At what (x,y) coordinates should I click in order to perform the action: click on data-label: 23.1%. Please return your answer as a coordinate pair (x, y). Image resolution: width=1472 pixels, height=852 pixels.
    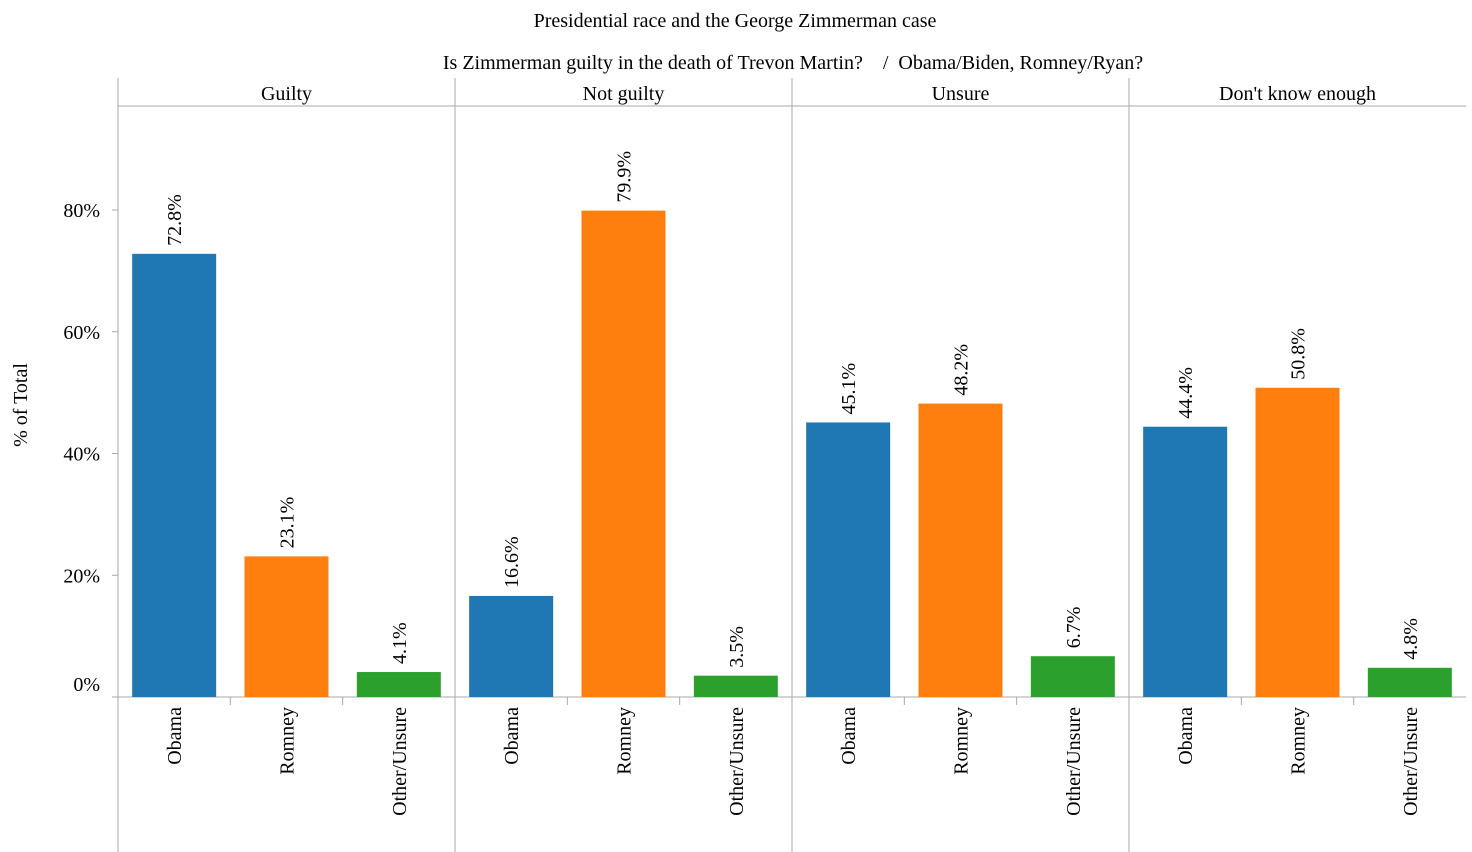
    Looking at the image, I should click on (288, 523).